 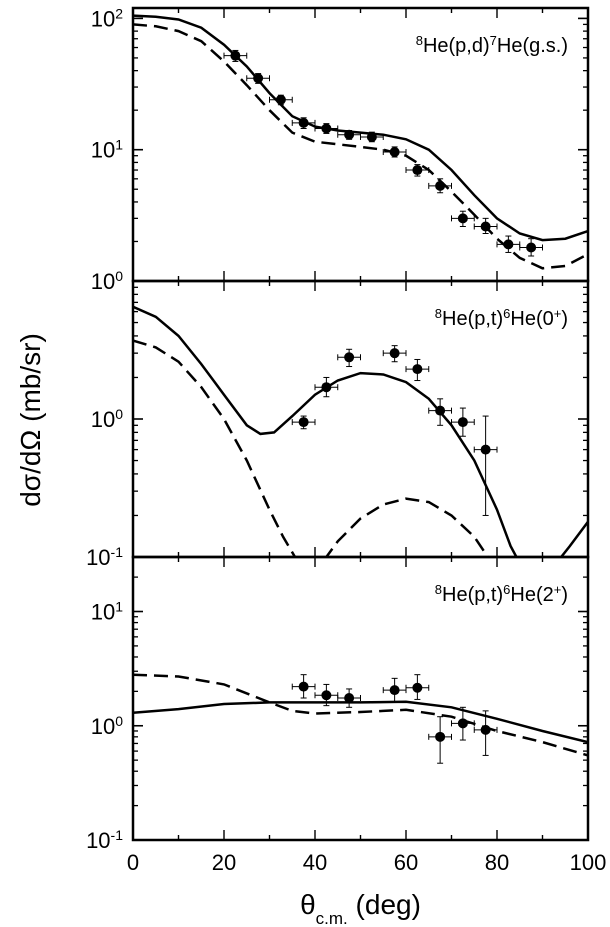 I want to click on reaction-label: 8He(p,d)7He(g.s.), so click(x=492, y=45).